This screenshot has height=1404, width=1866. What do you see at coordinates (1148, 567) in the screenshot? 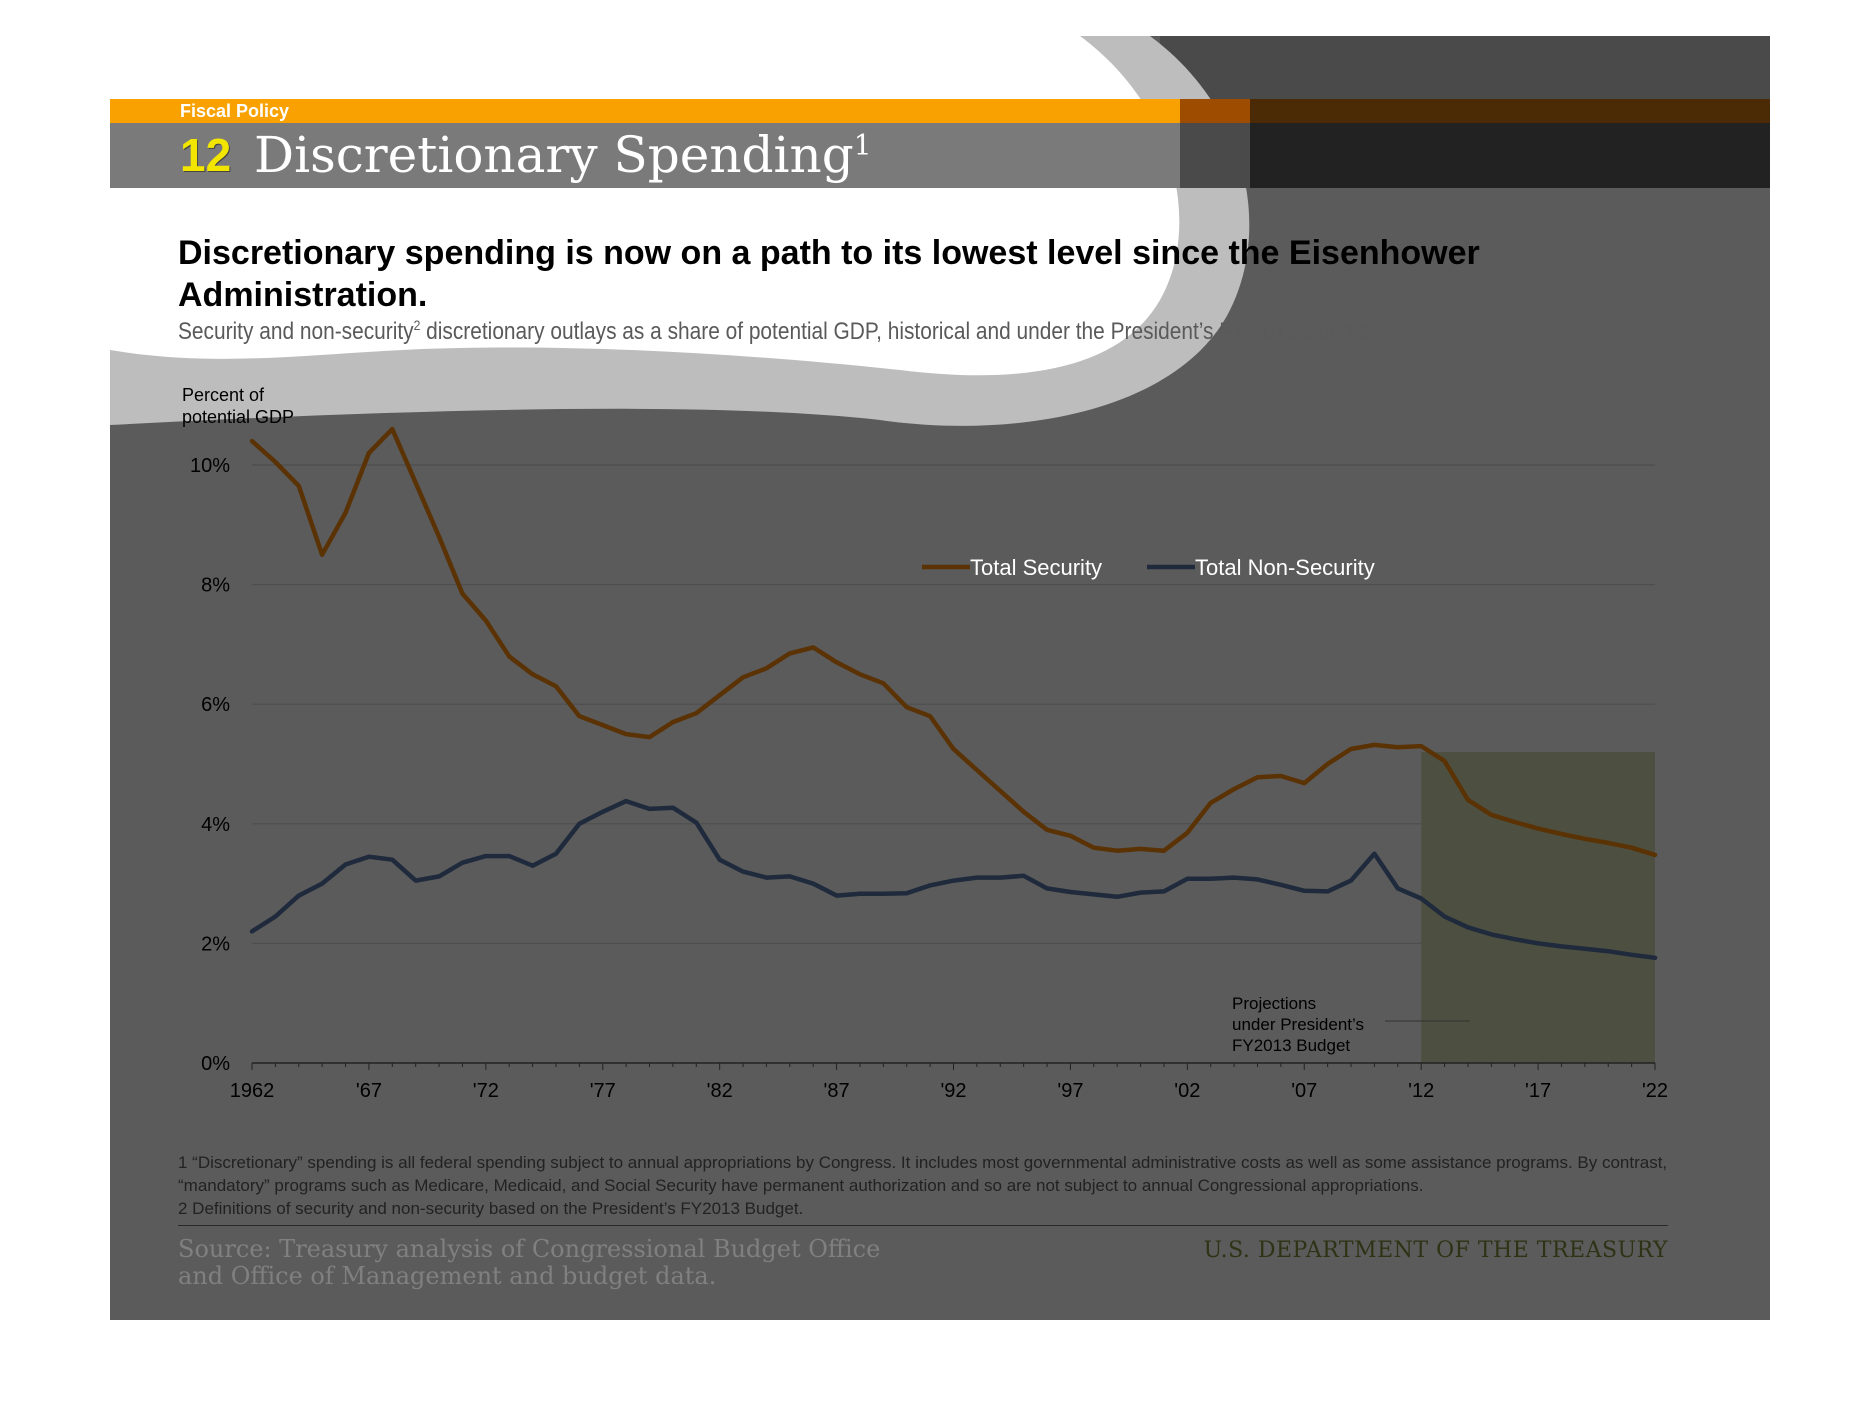
I see `legend: Total Security Total Non-Security` at bounding box center [1148, 567].